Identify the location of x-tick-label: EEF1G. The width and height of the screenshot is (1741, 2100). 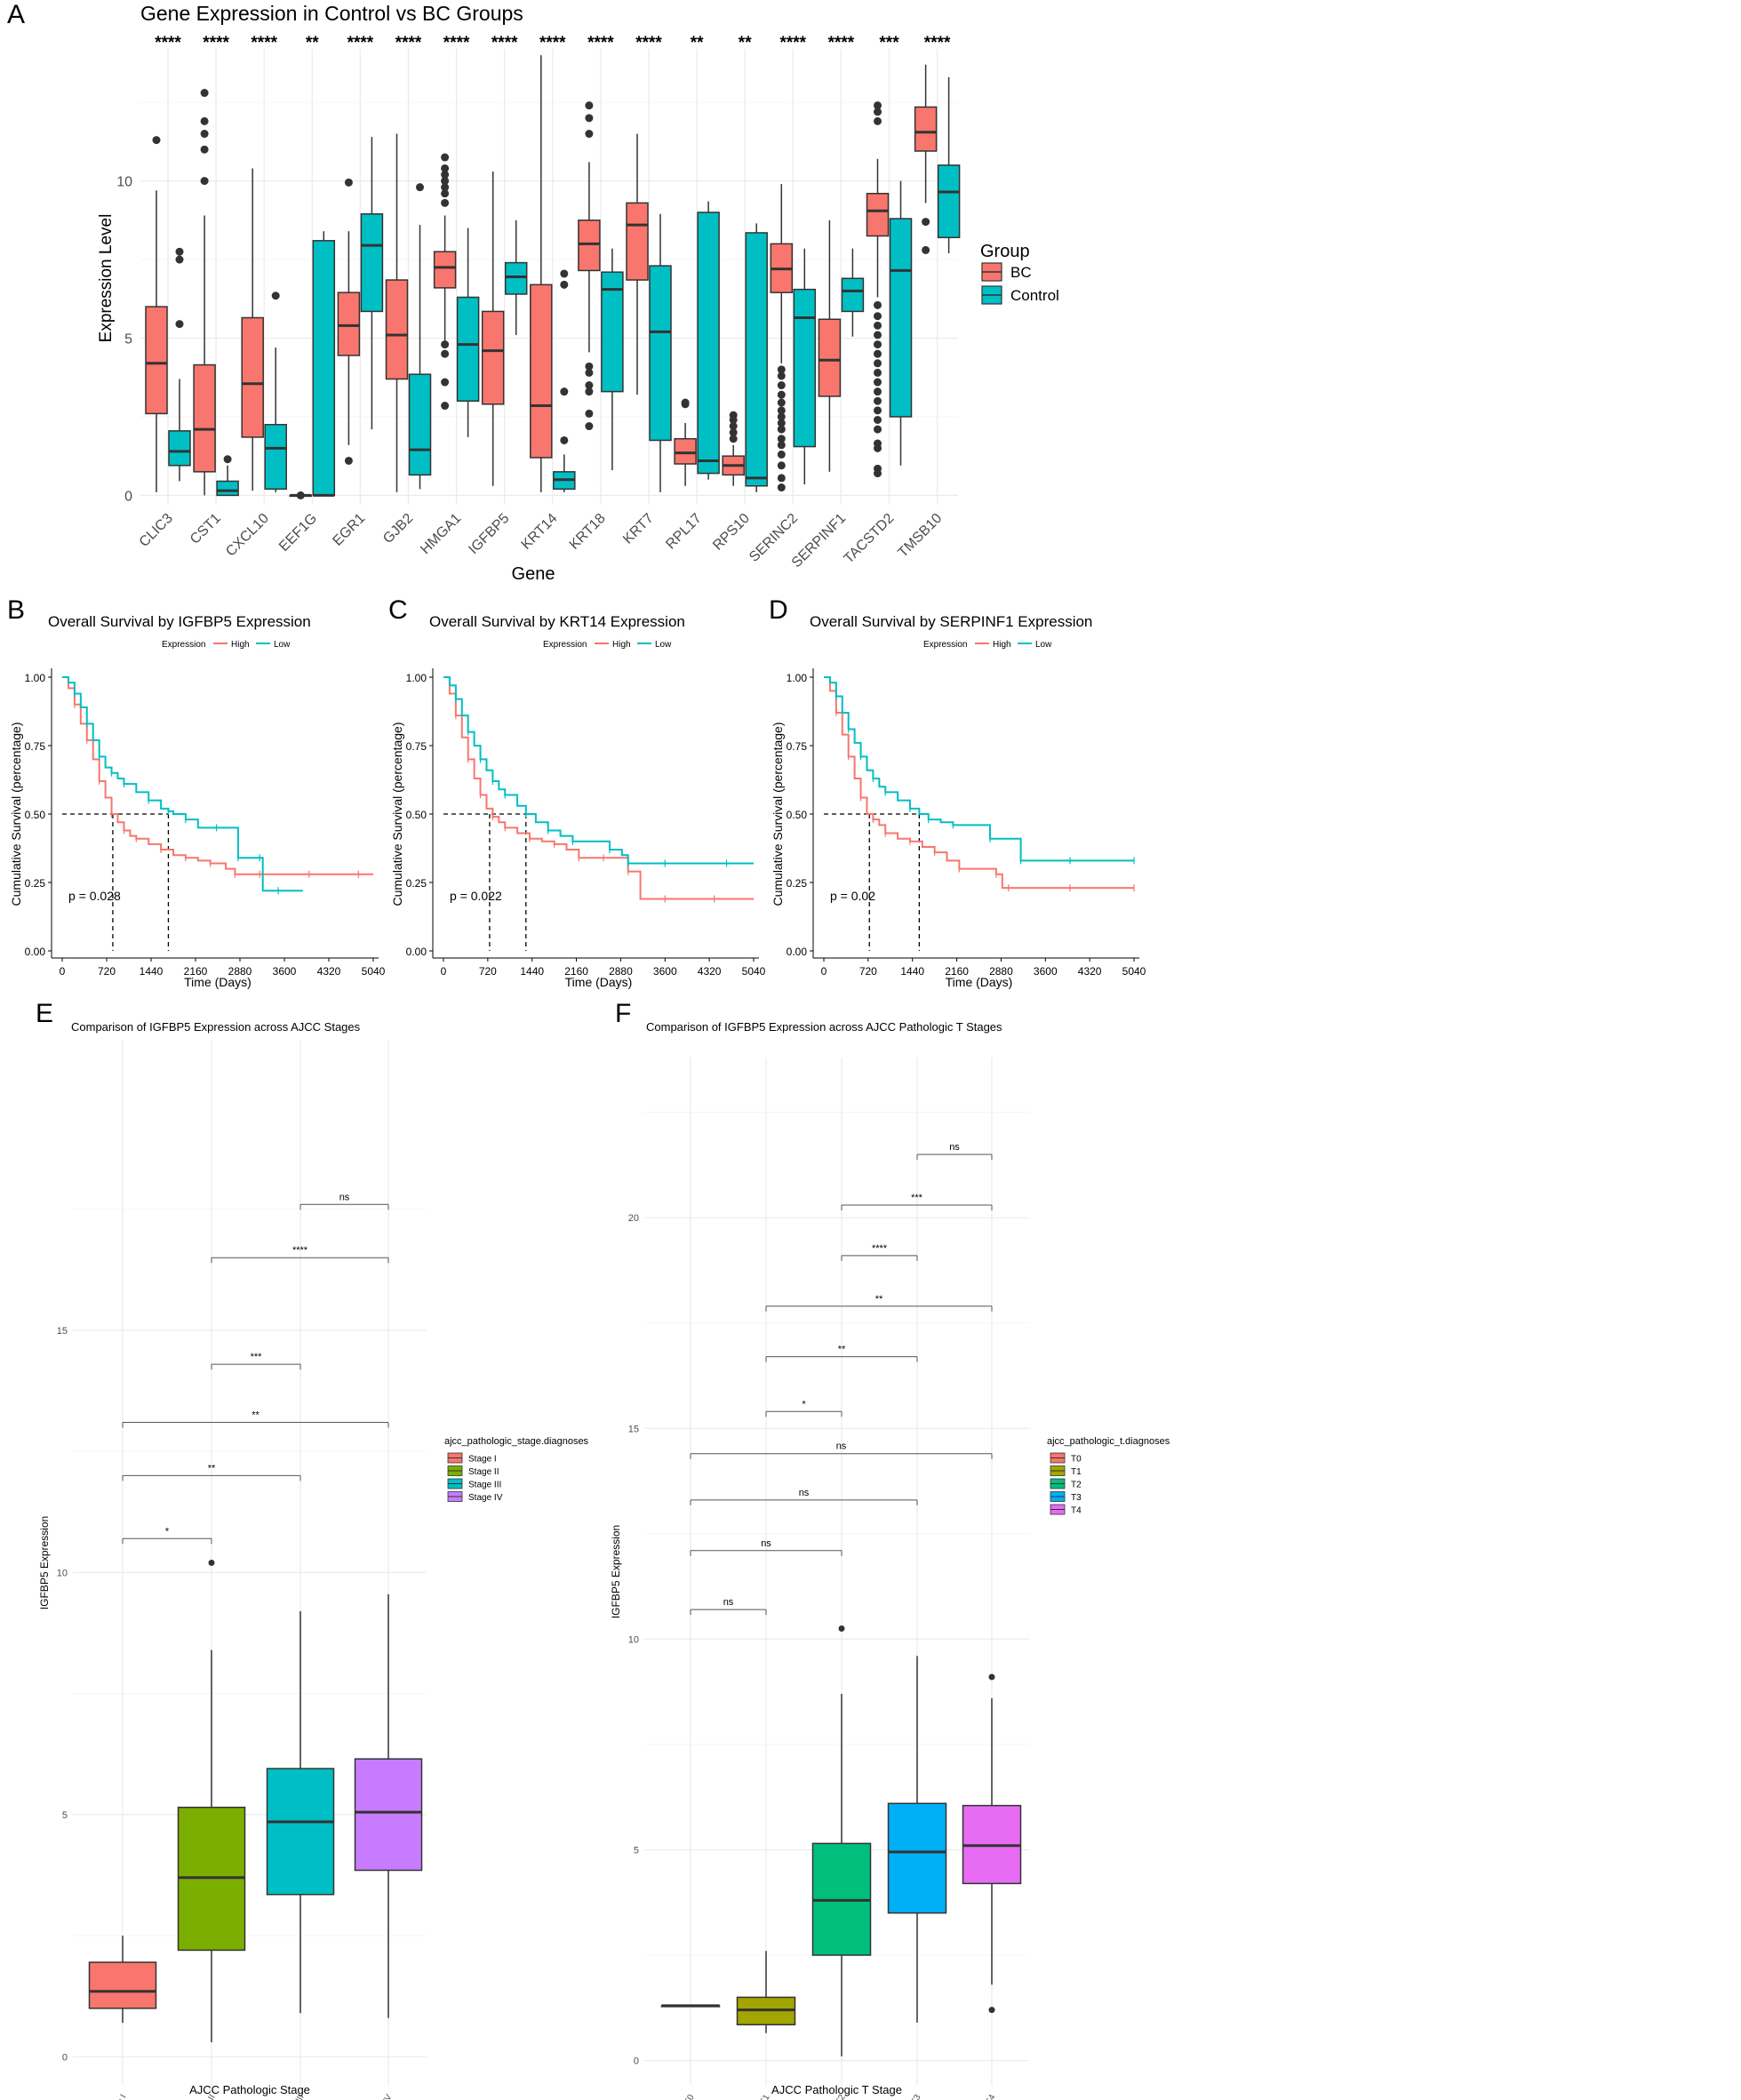
(298, 533).